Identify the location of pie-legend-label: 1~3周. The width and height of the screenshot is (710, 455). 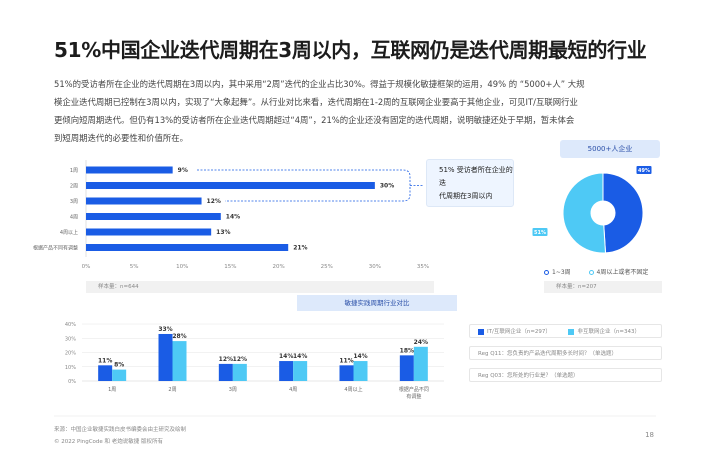
(561, 272).